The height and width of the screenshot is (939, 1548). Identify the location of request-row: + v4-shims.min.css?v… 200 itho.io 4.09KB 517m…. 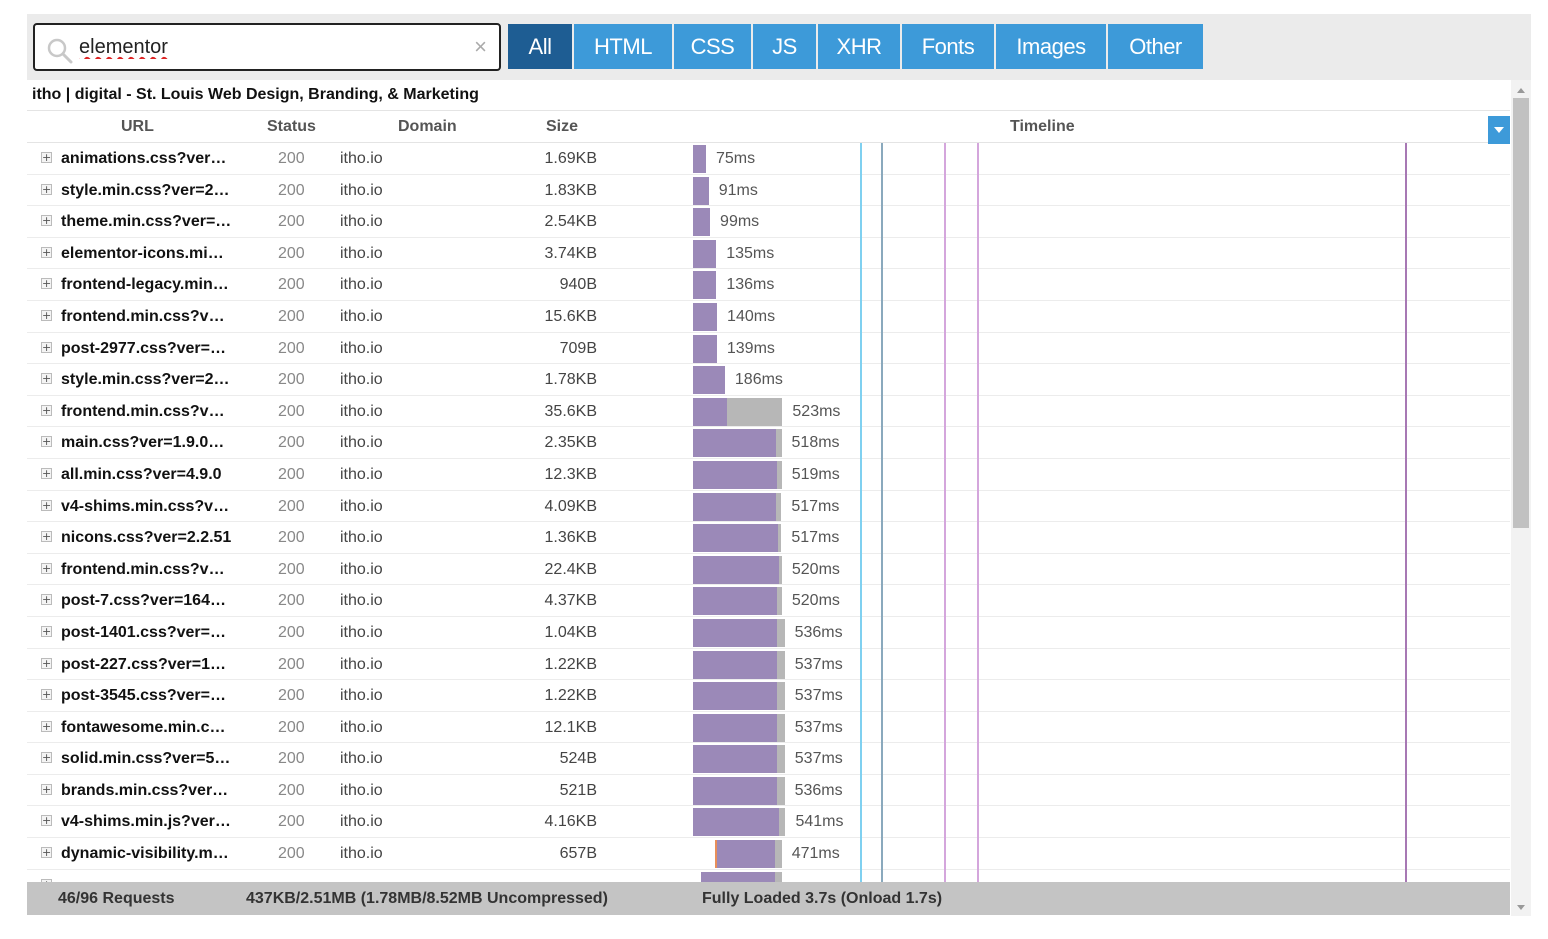
(768, 507).